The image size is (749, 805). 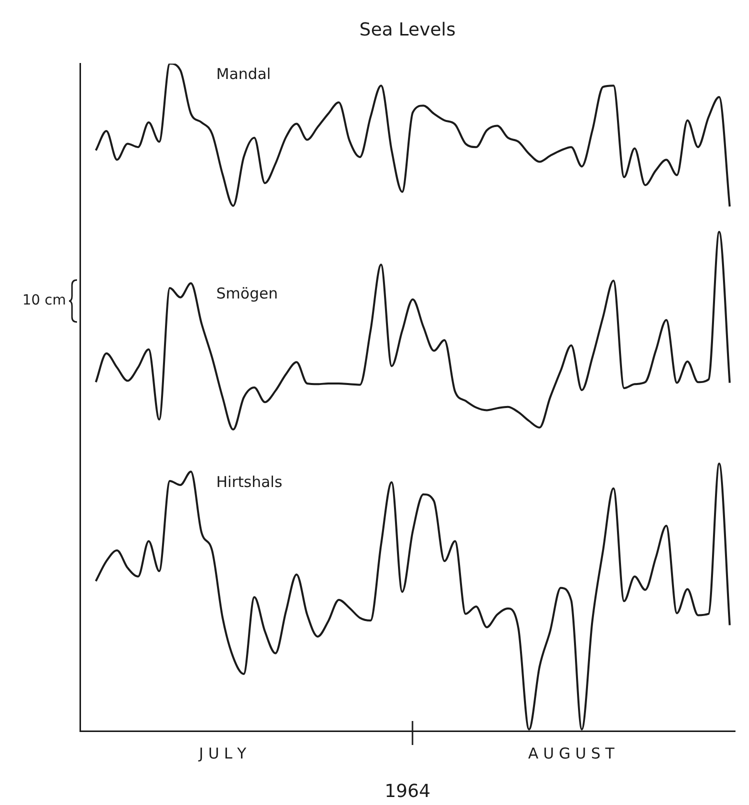 What do you see at coordinates (243, 73) in the screenshot?
I see `text: Mandal` at bounding box center [243, 73].